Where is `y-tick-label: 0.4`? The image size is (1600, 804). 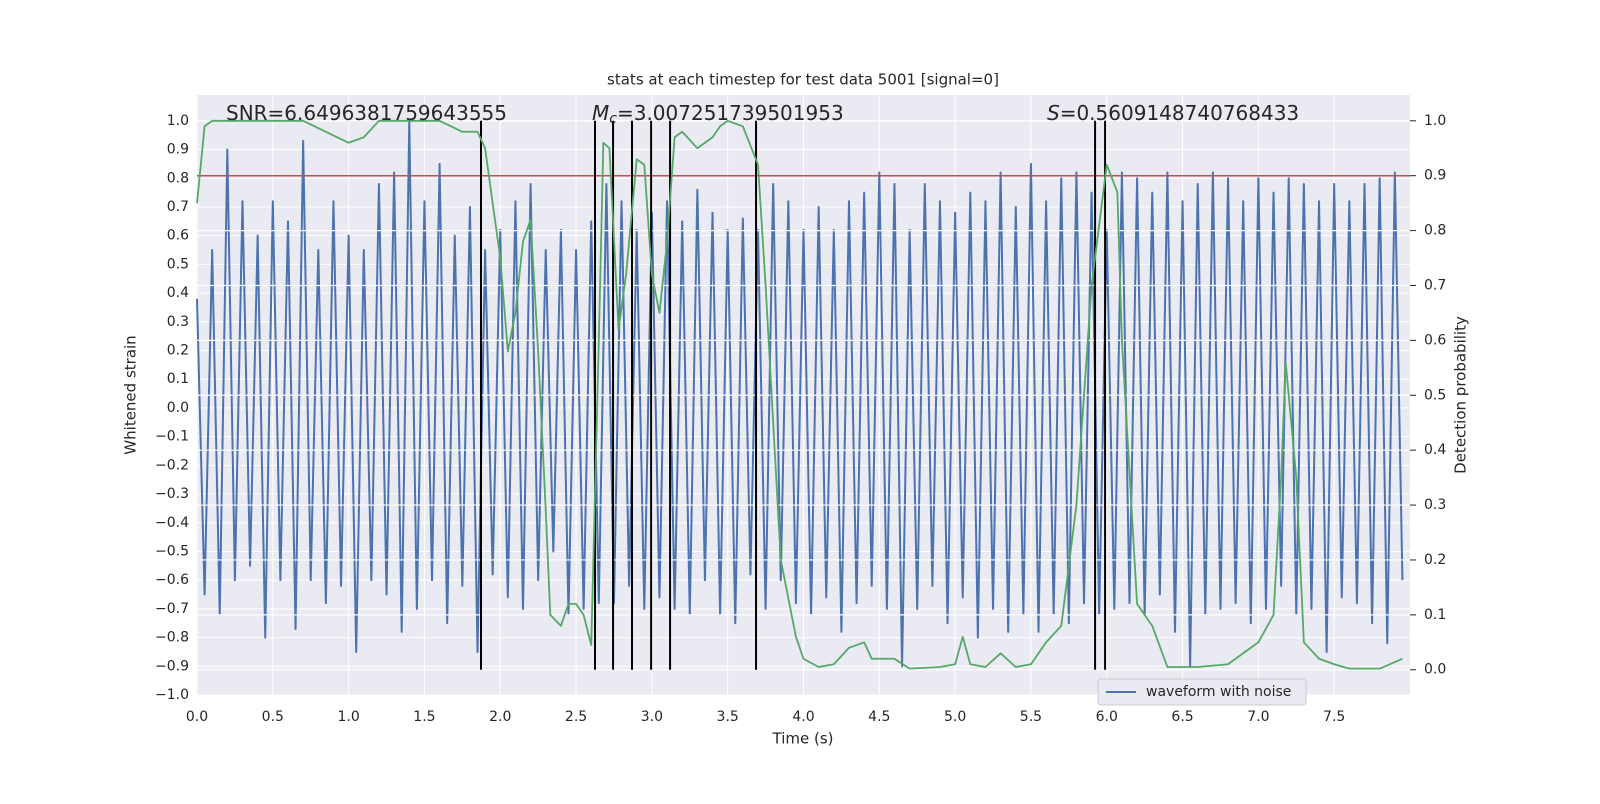
y-tick-label: 0.4 is located at coordinates (178, 293).